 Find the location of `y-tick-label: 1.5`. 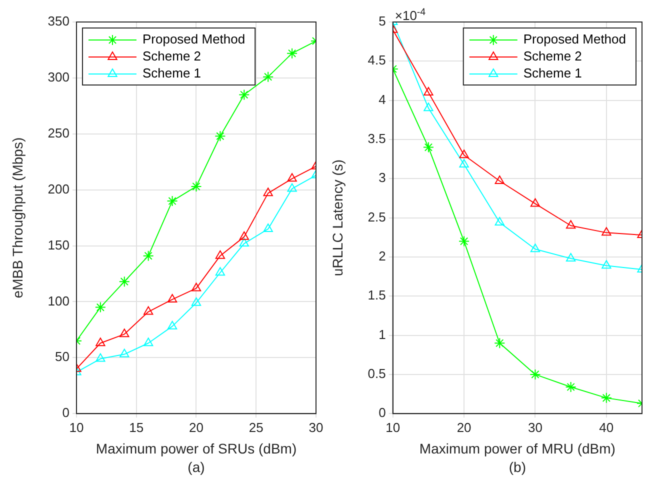

y-tick-label: 1.5 is located at coordinates (377, 295).